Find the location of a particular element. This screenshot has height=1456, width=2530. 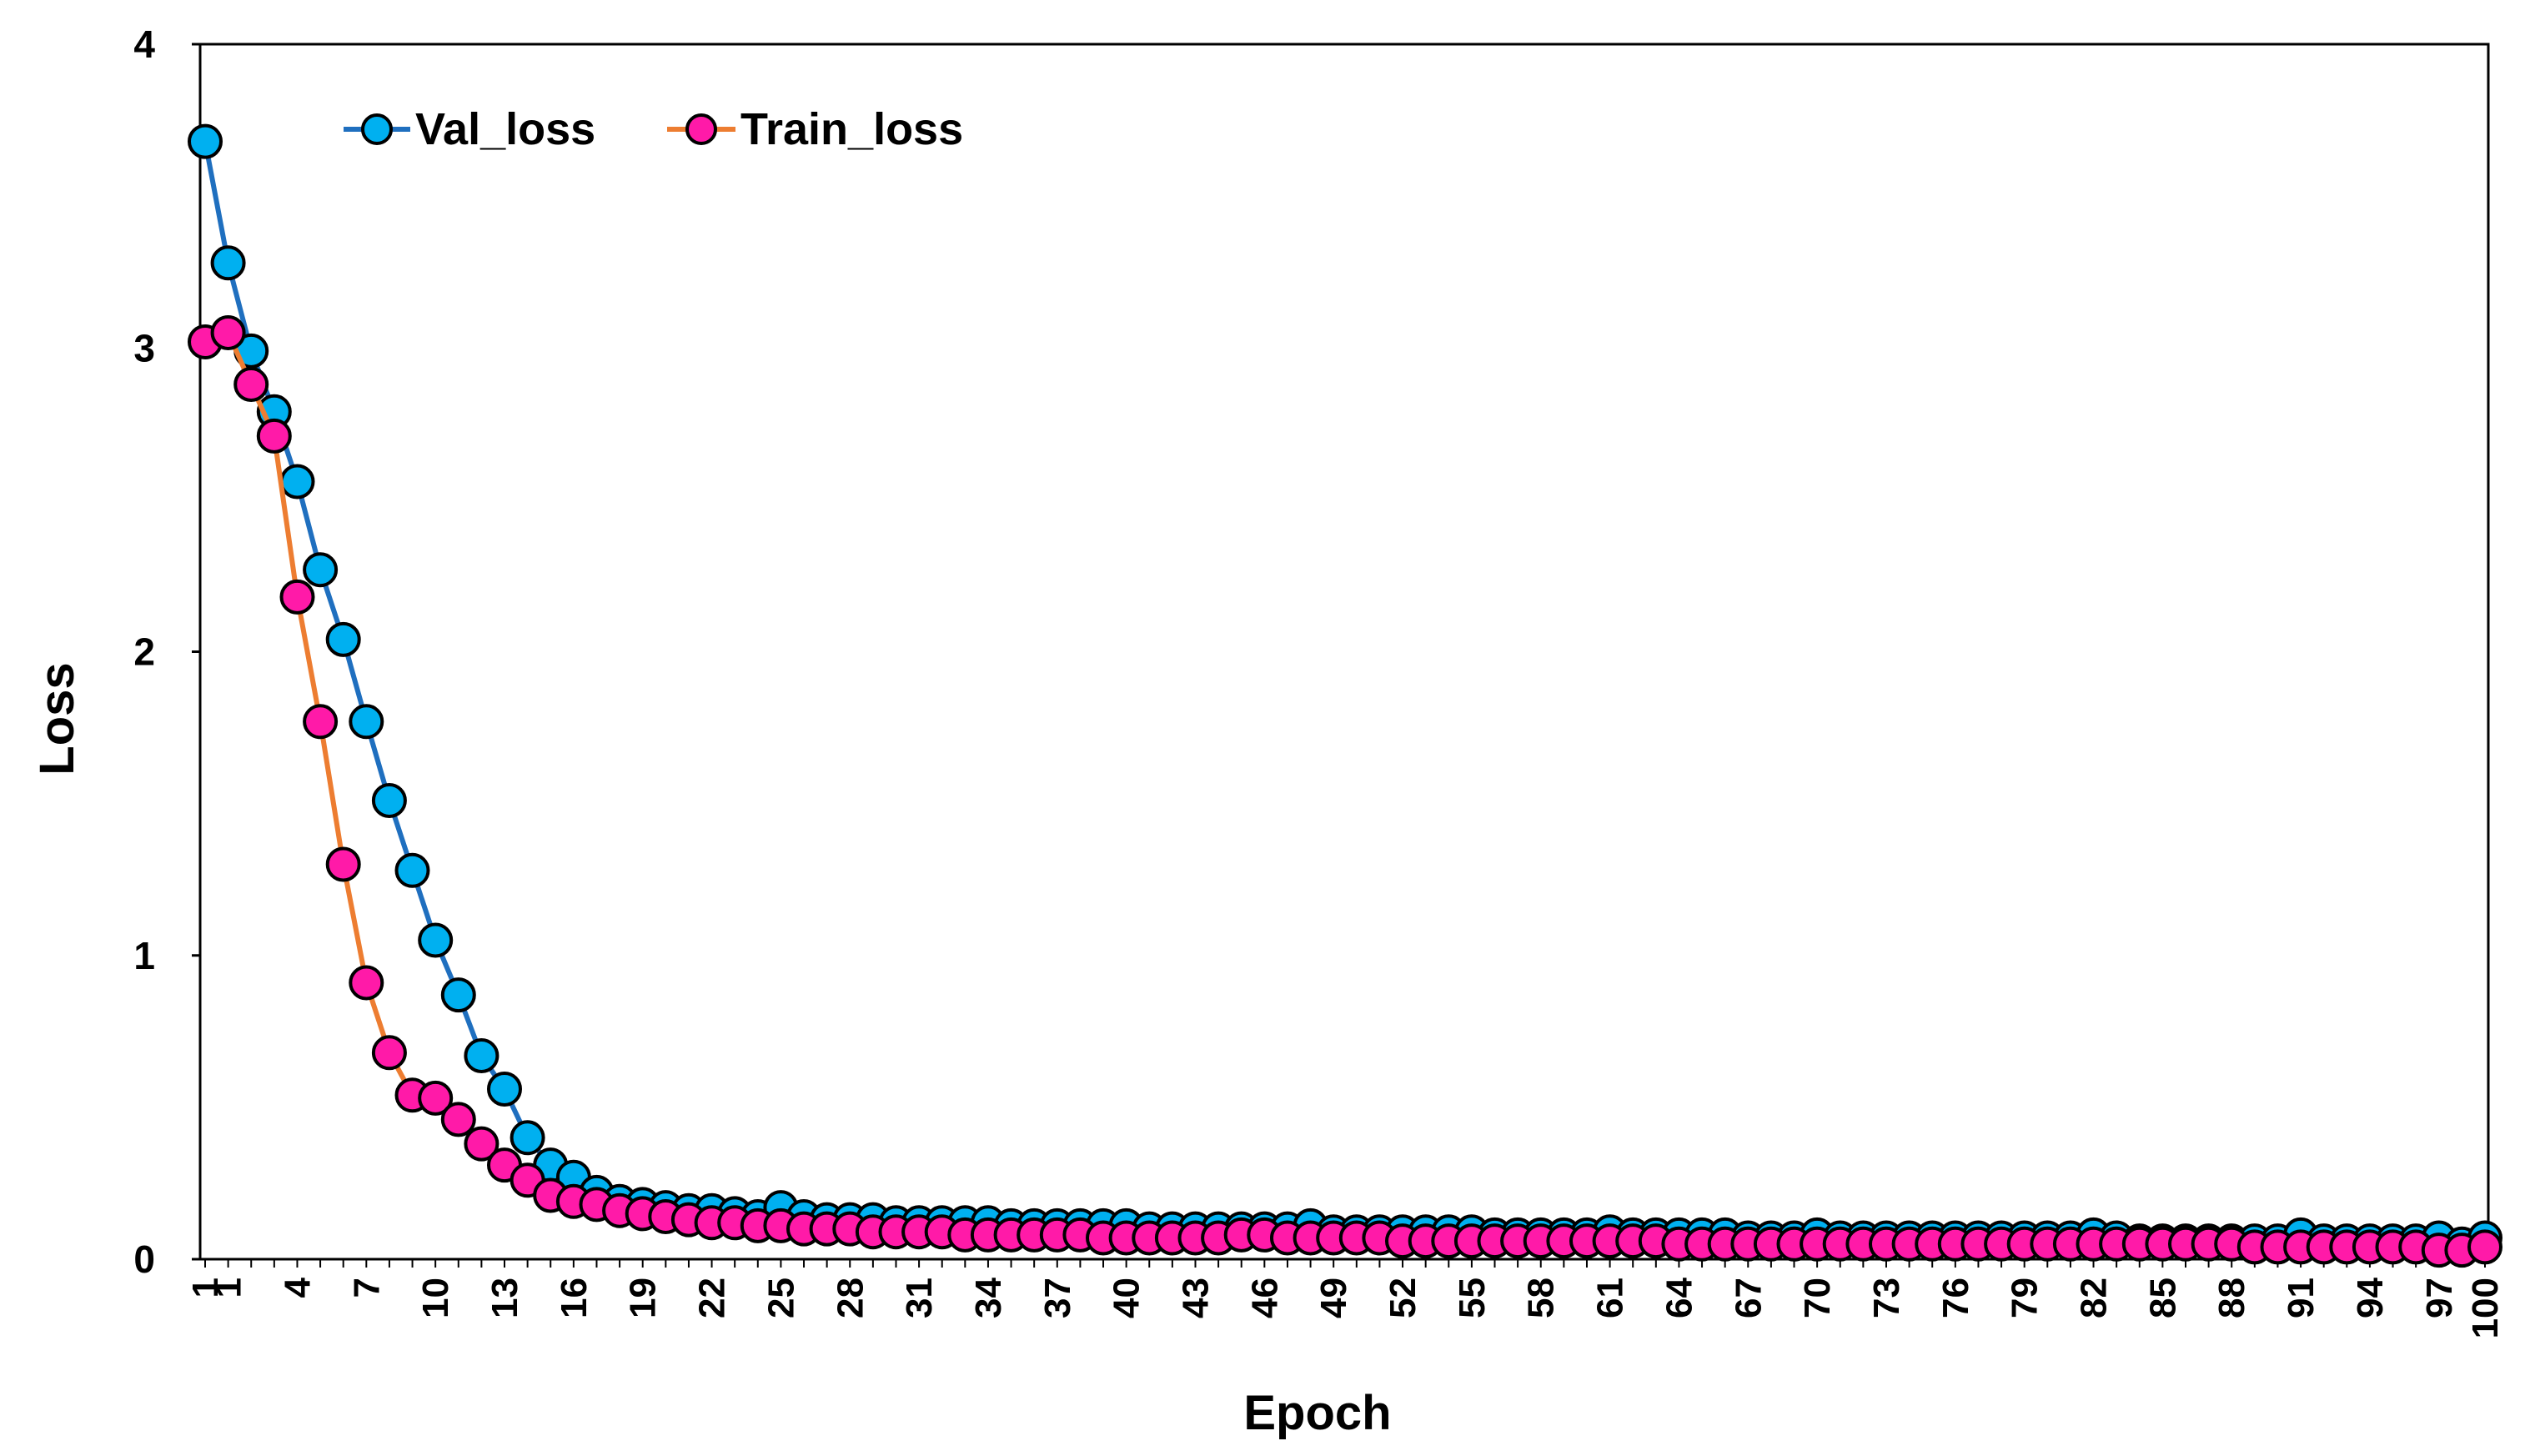

y-tick-label: 1 is located at coordinates (144, 955).